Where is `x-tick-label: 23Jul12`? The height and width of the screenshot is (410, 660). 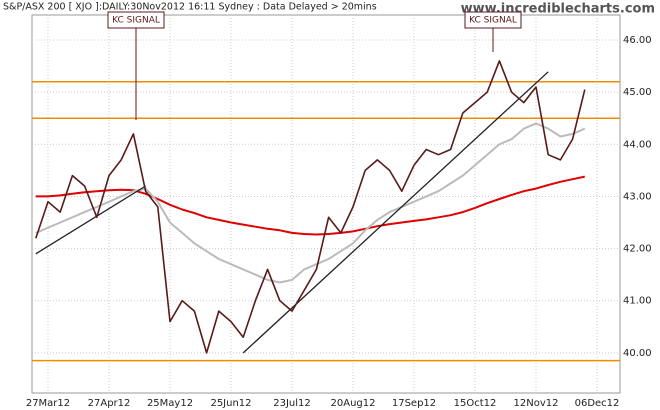 x-tick-label: 23Jul12 is located at coordinates (292, 403).